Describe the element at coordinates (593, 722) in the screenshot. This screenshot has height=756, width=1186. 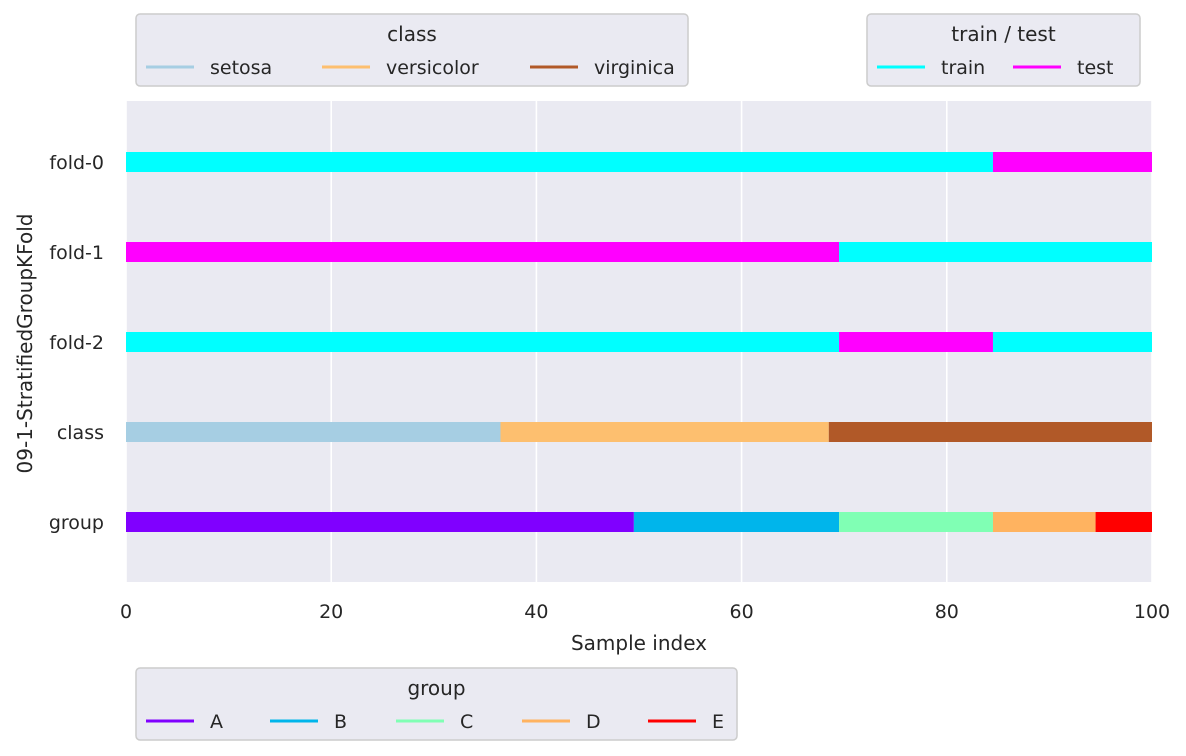
I see `legend-label: D` at that location.